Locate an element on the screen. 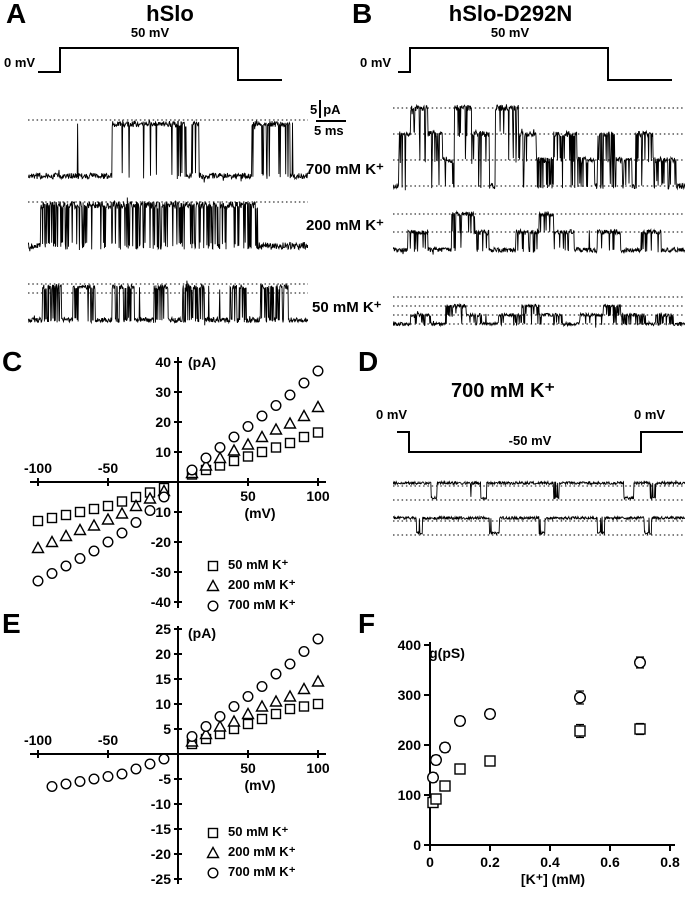  protocol-b-step-label: 50 mV is located at coordinates (510, 32).